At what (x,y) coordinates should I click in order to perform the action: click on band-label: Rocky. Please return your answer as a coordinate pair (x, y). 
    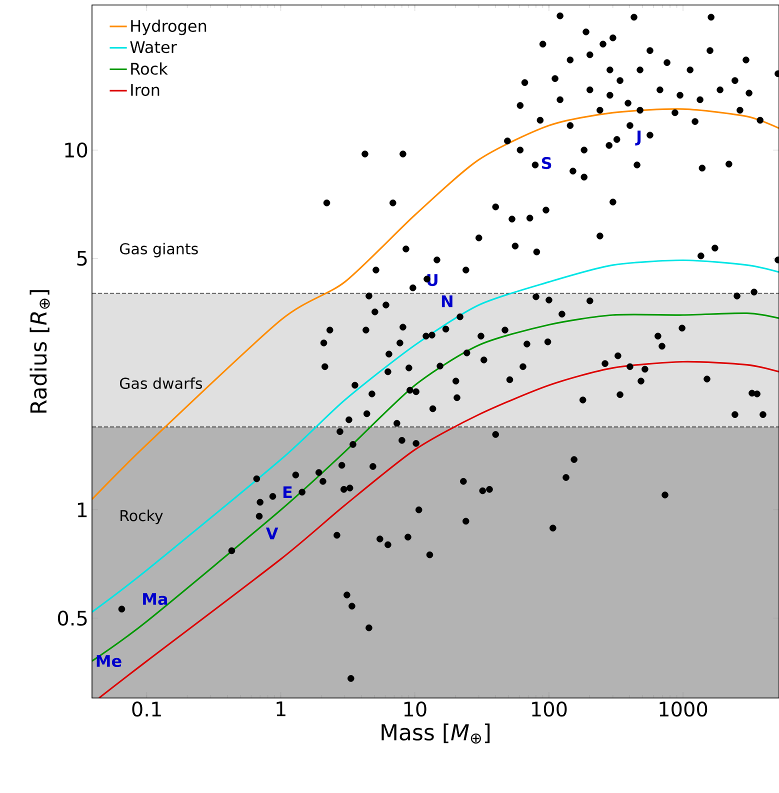
    Looking at the image, I should click on (141, 517).